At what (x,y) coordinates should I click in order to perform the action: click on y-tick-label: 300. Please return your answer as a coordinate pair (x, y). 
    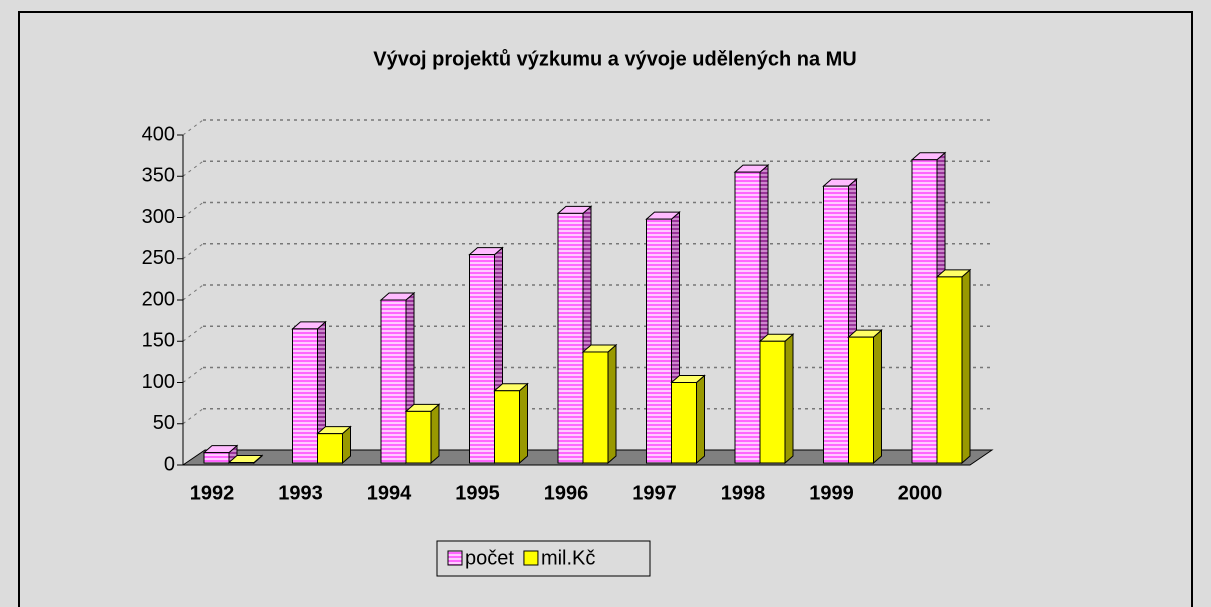
    Looking at the image, I should click on (158, 217).